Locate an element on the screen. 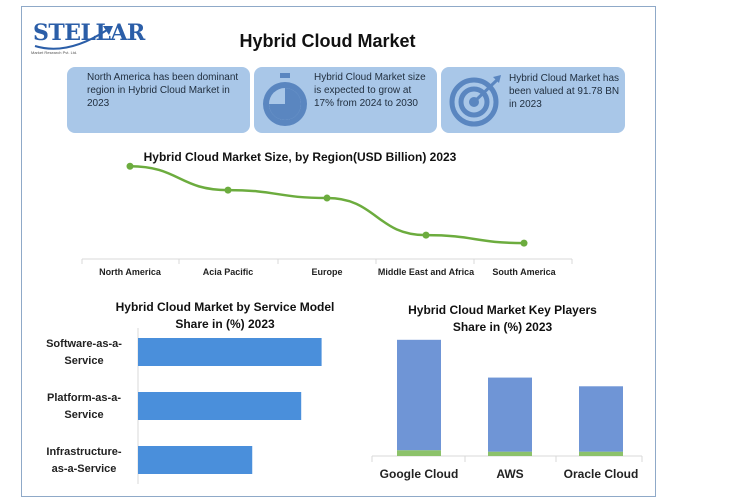 This screenshot has width=733, height=502. x-tick-label: Google Cloud is located at coordinates (419, 474).